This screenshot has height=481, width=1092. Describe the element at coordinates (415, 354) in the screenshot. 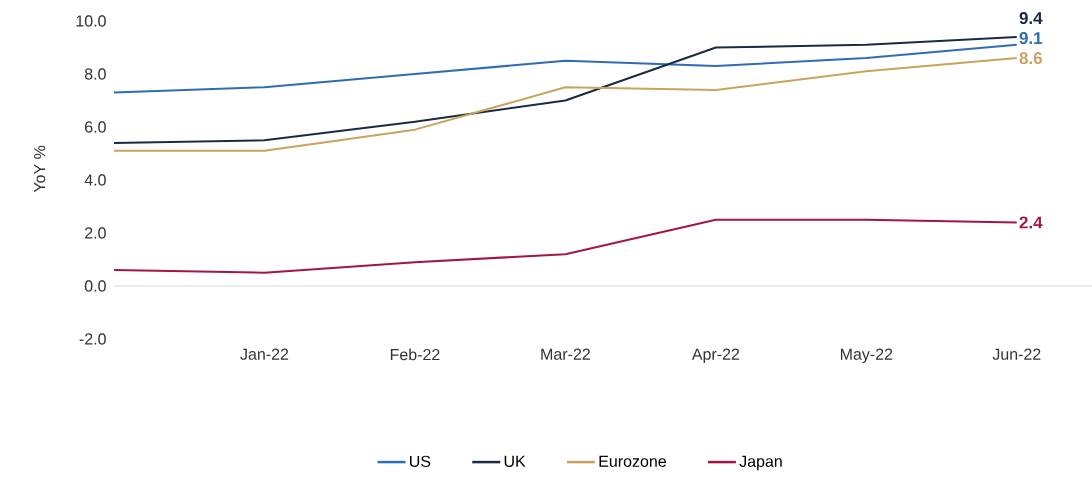

I see `x-tick-label: Feb-22` at that location.